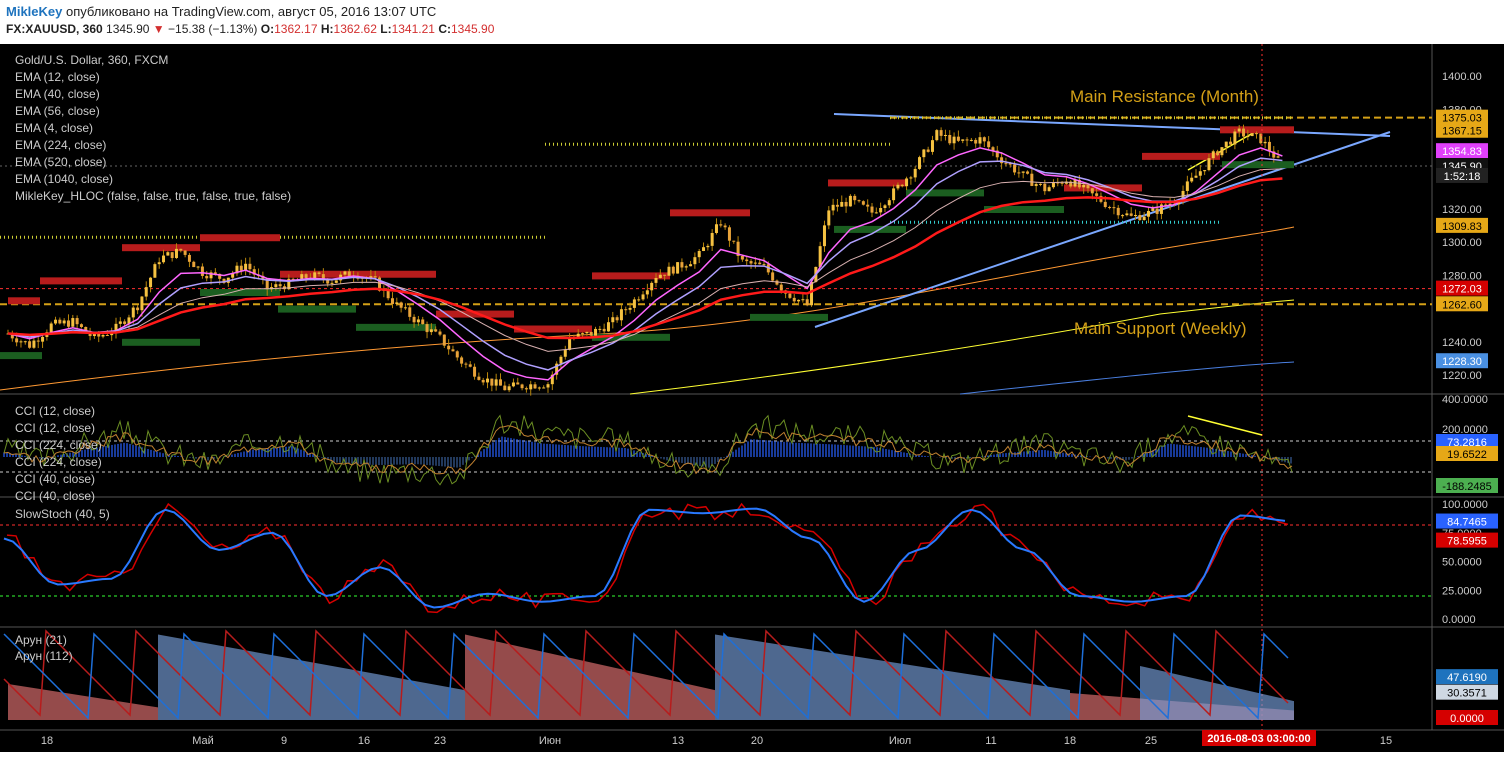  Describe the element at coordinates (1225, 425) in the screenshot. I see `cci-divergence-line` at that location.